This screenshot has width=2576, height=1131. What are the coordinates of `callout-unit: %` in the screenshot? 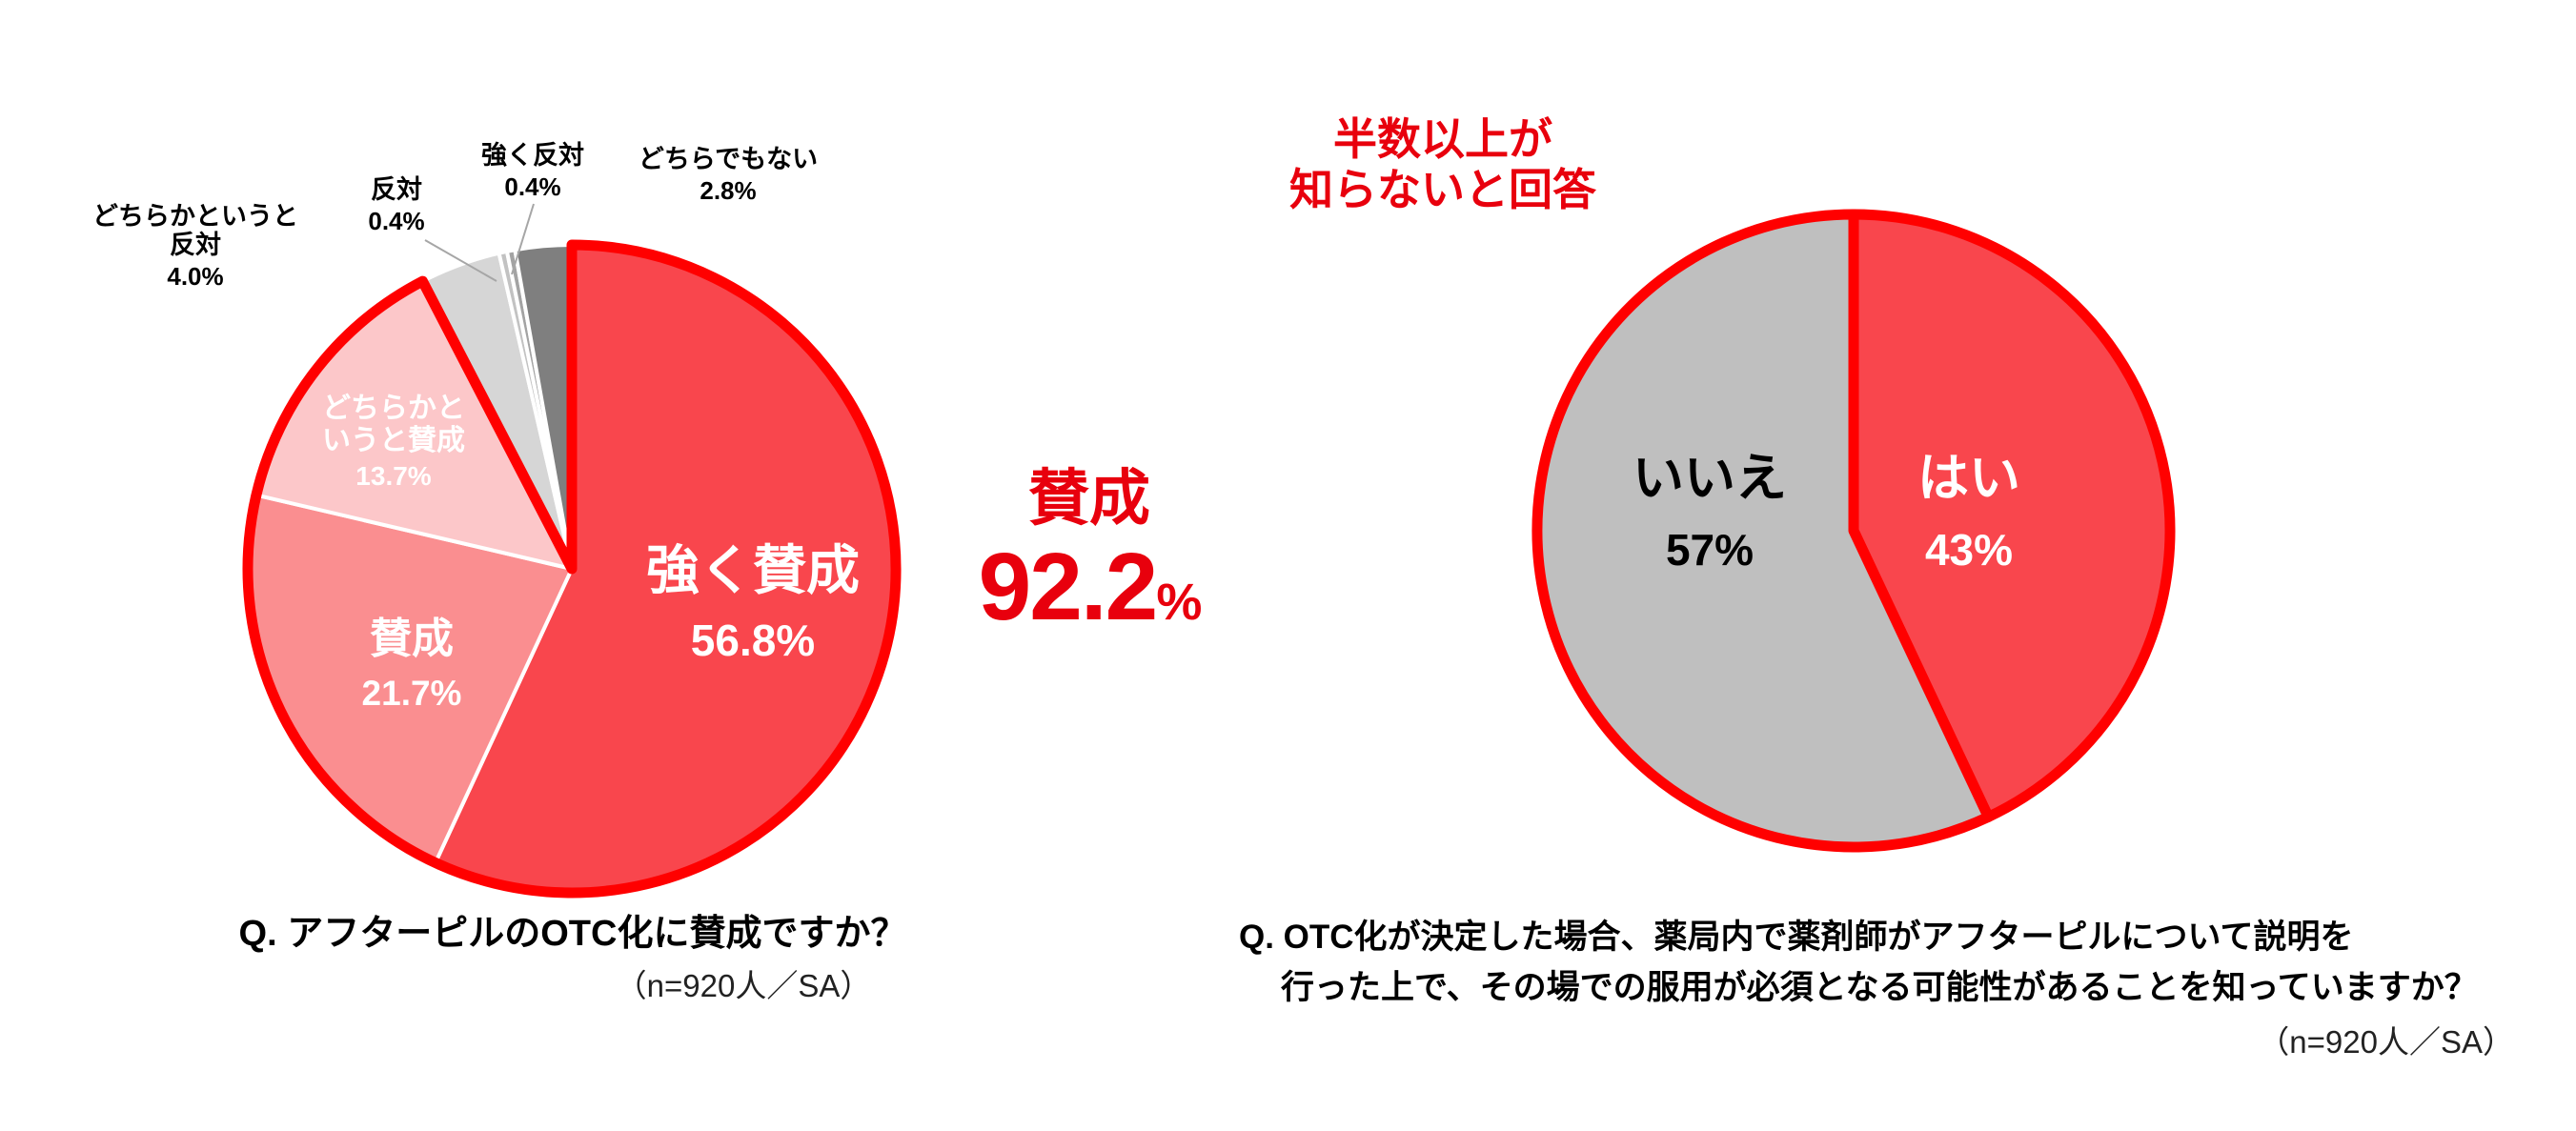 It's located at (1179, 603).